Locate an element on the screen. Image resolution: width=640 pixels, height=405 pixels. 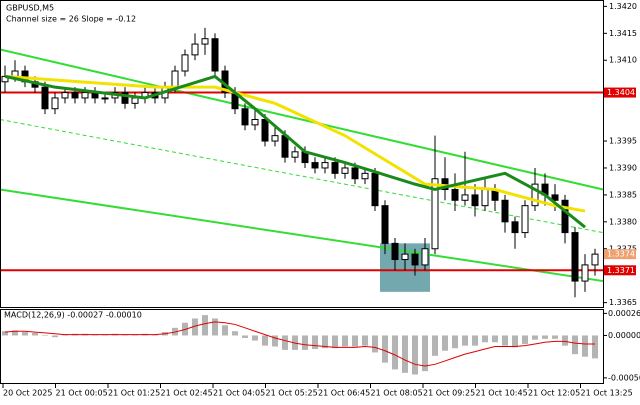
level-label: 1.3371 is located at coordinates (621, 270).